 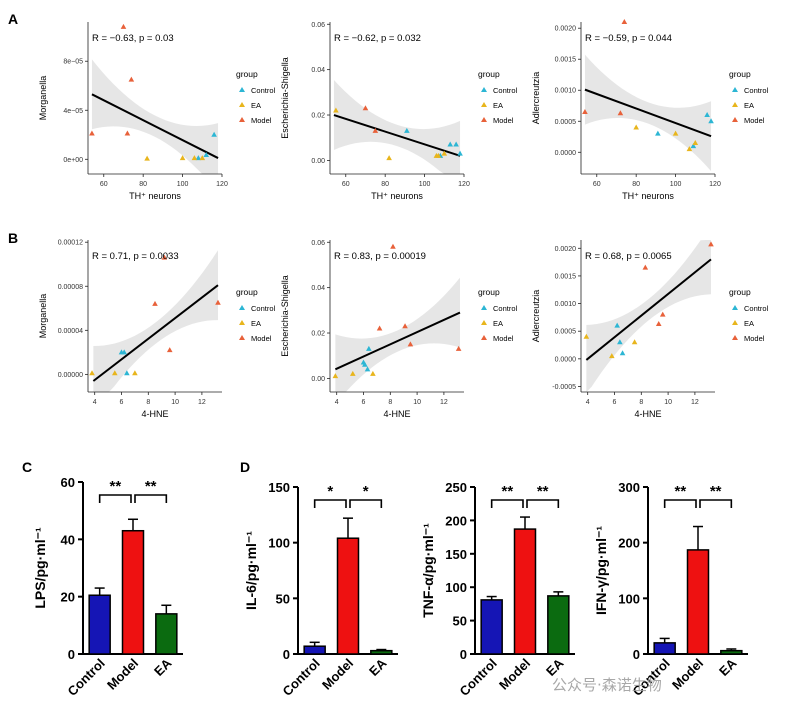 I want to click on y-tick-label: 100, so click(x=279, y=543).